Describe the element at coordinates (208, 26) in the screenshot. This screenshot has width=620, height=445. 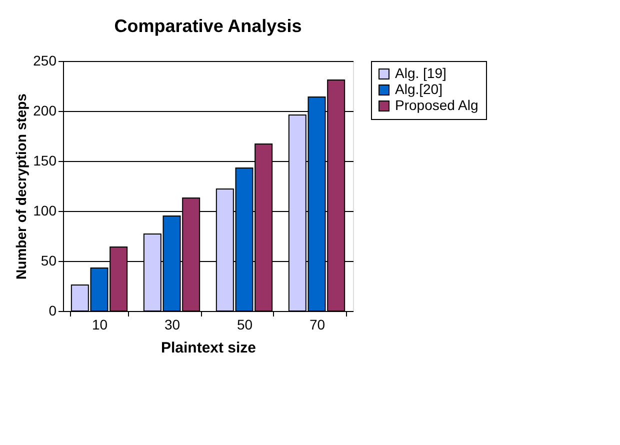
I see `chart-title: Comparative Analysis` at that location.